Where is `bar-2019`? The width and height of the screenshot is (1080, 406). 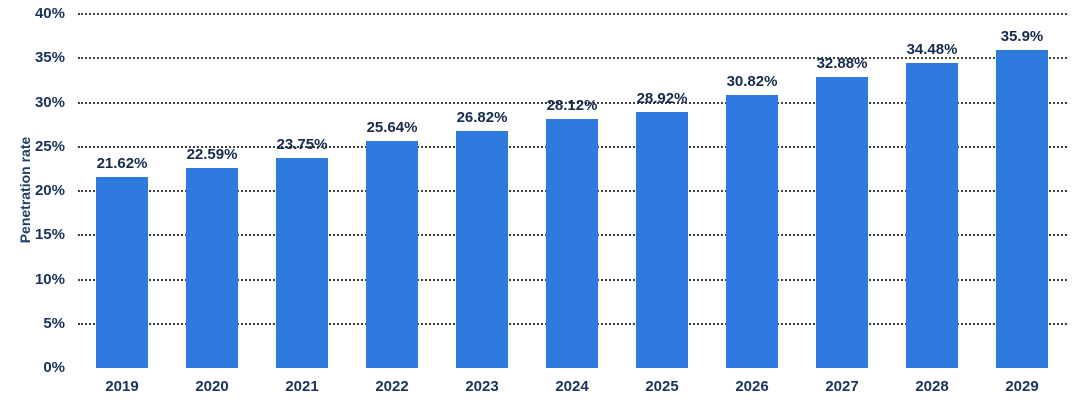
bar-2019 is located at coordinates (122, 272).